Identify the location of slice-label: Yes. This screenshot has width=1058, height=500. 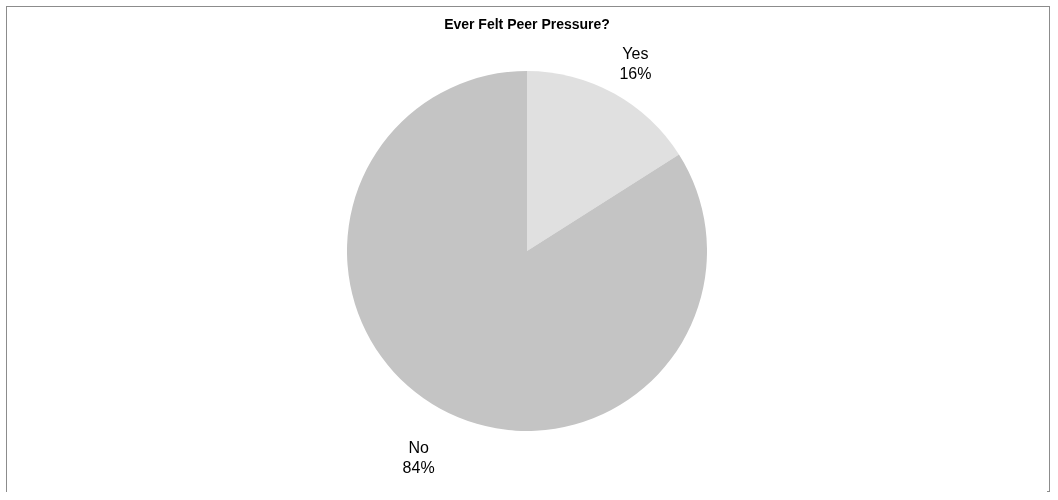
(635, 53).